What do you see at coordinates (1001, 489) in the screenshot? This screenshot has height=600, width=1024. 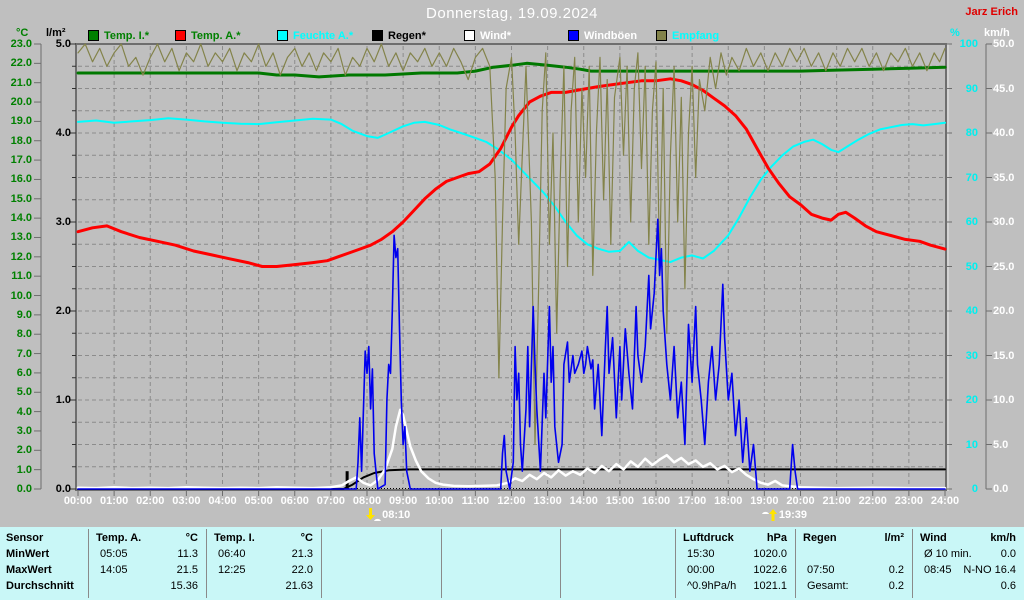 I see `wind-tick-label: 0.0` at bounding box center [1001, 489].